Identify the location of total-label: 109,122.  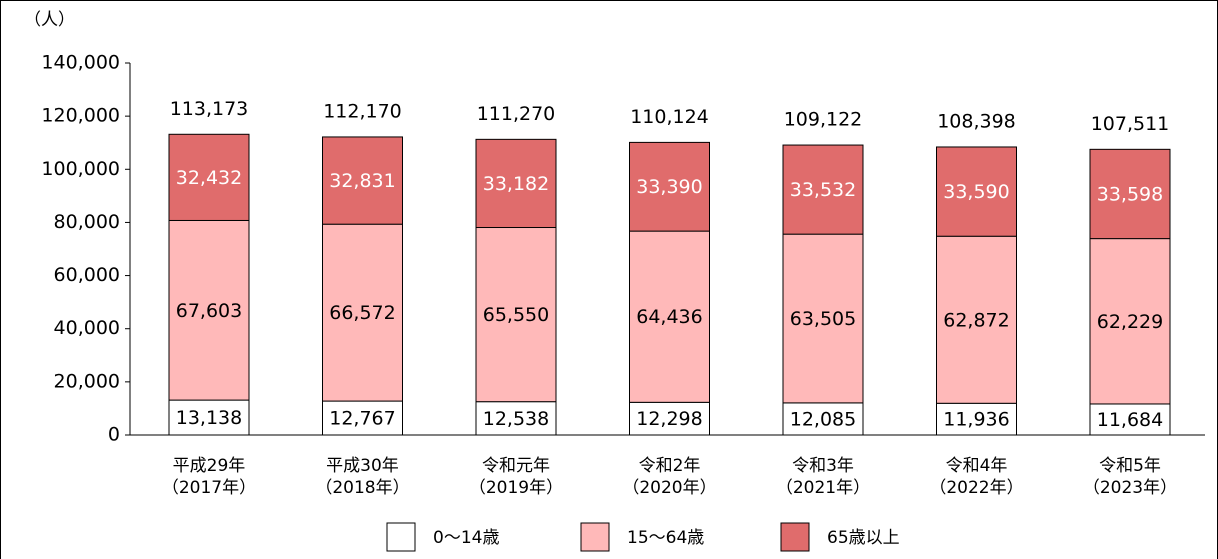
(823, 120).